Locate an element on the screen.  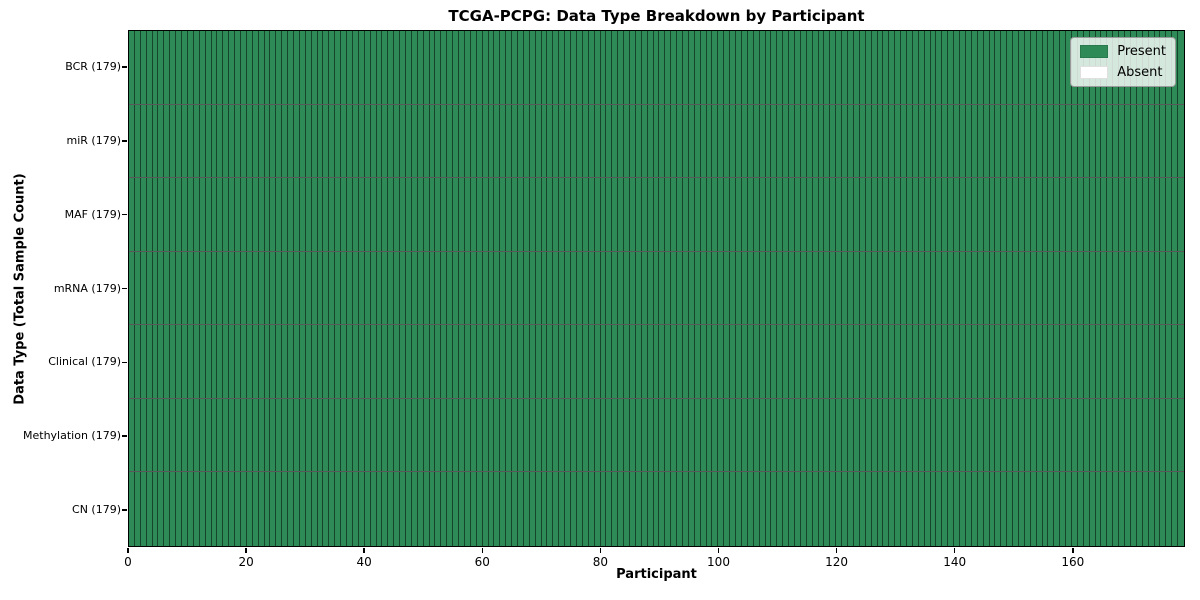
ytick-label-methylation-179: Methylation (179) is located at coordinates (72, 436).